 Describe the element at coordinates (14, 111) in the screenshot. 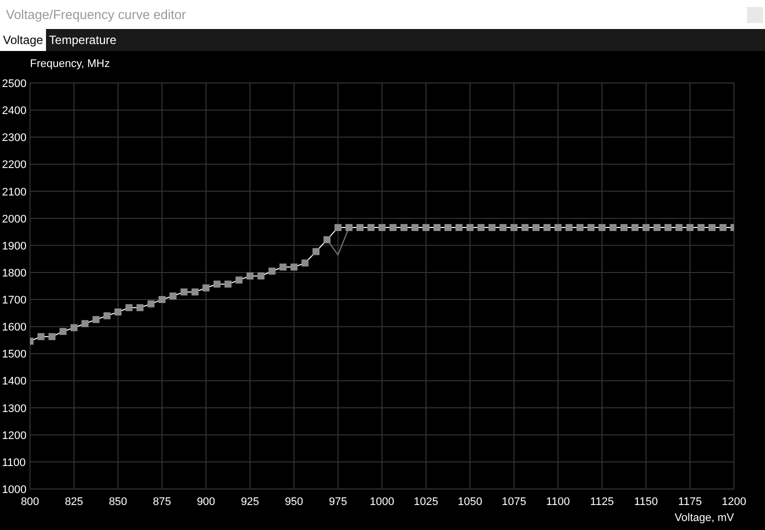

I see `y-tick-label: 2400` at that location.